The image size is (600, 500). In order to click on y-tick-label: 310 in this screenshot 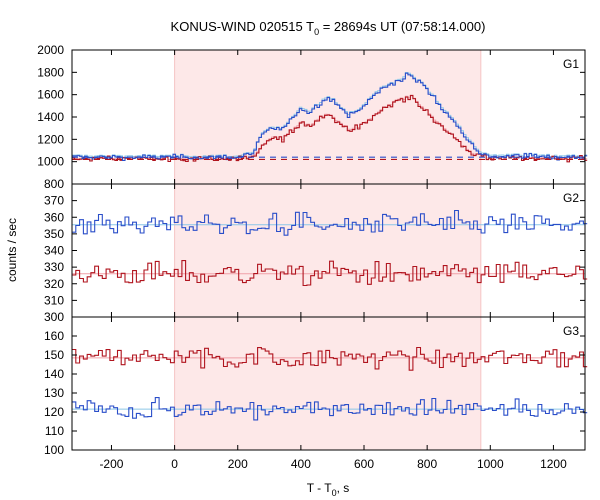, I will do `click(54, 300)`.